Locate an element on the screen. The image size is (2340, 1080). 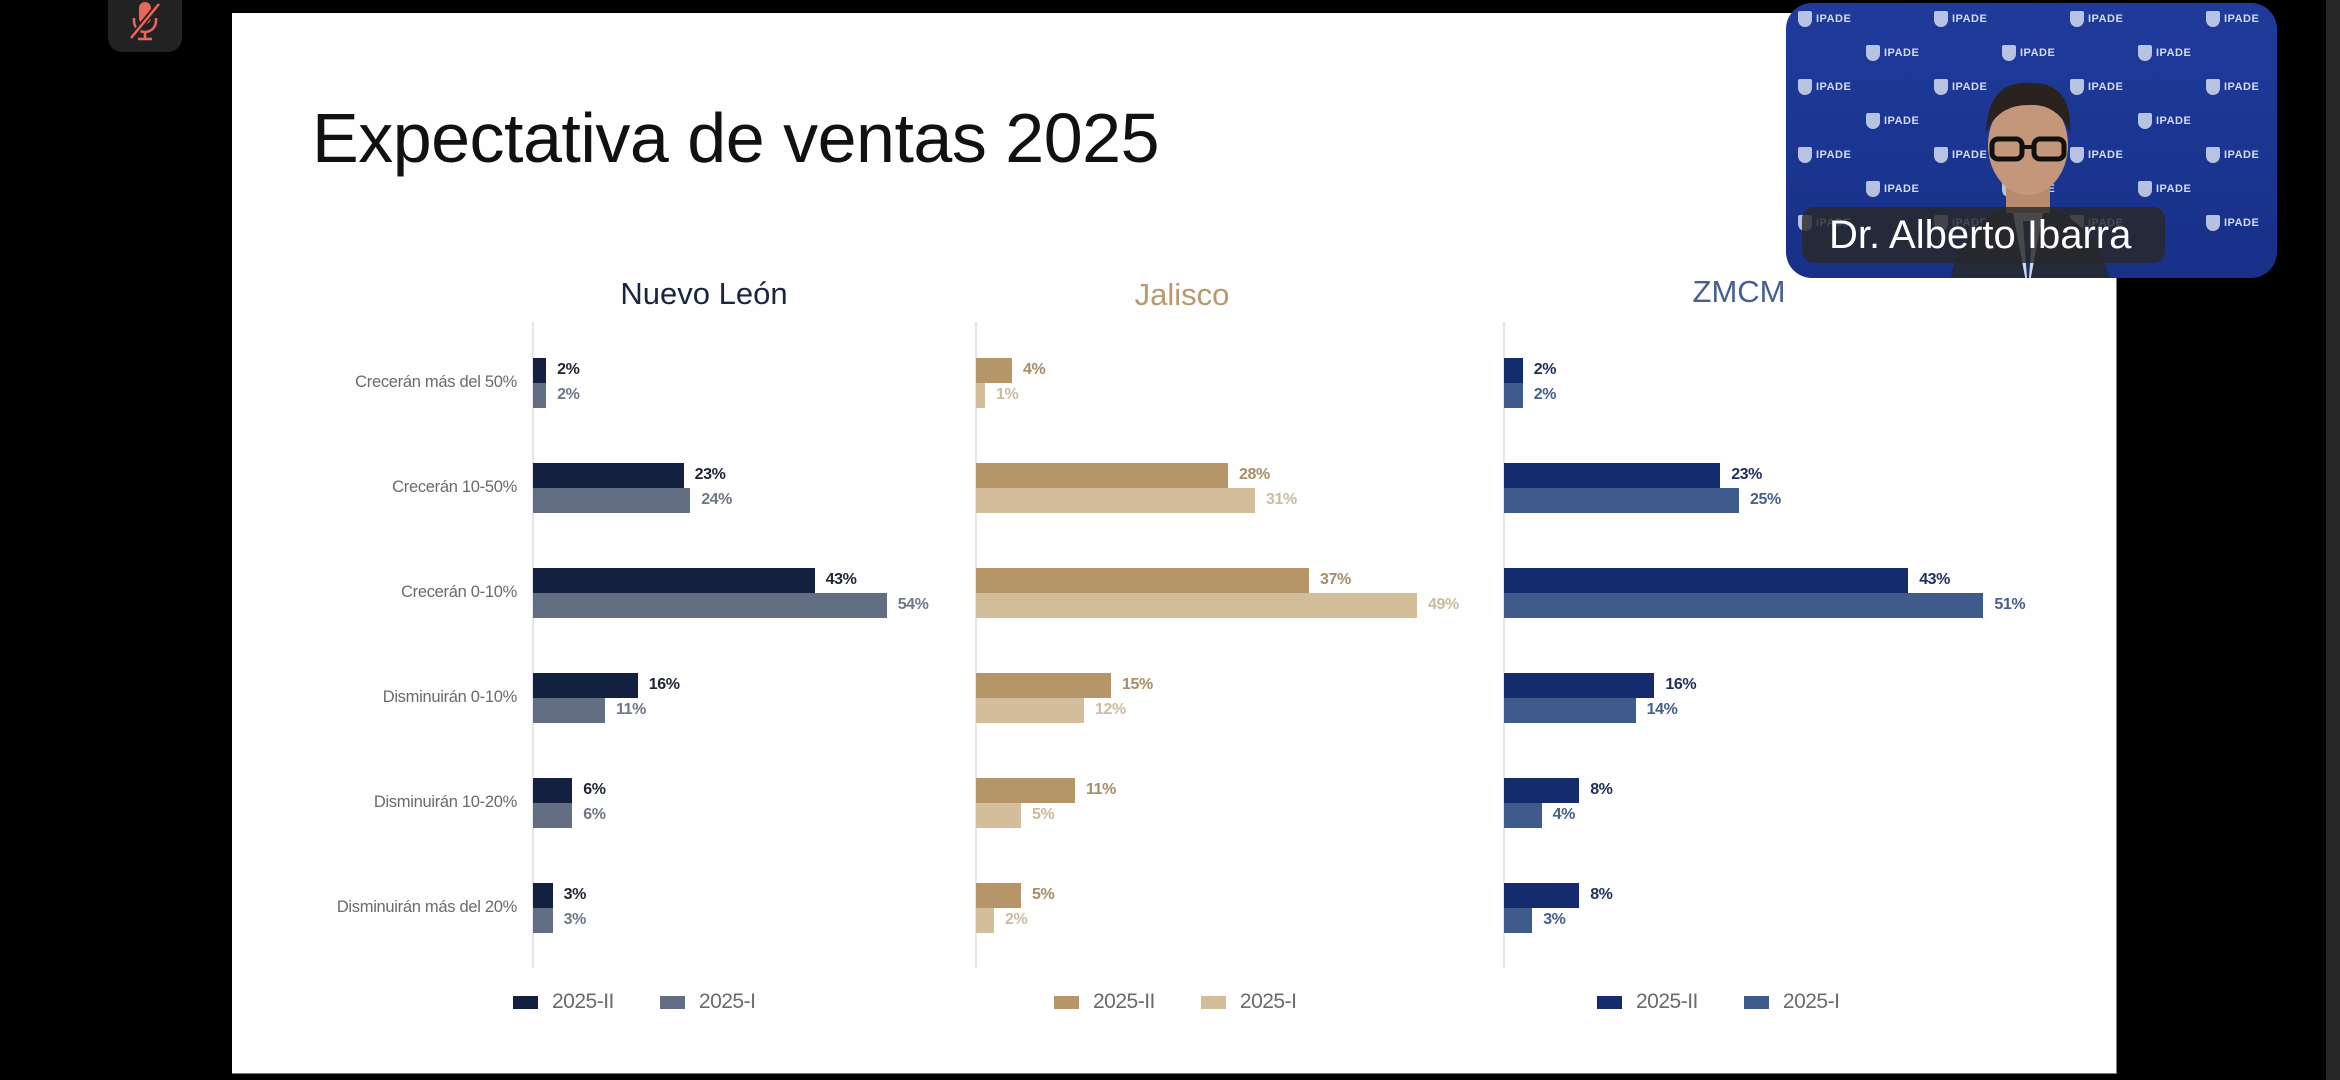
category-label: Disminuirán 10-20% is located at coordinates (445, 802).